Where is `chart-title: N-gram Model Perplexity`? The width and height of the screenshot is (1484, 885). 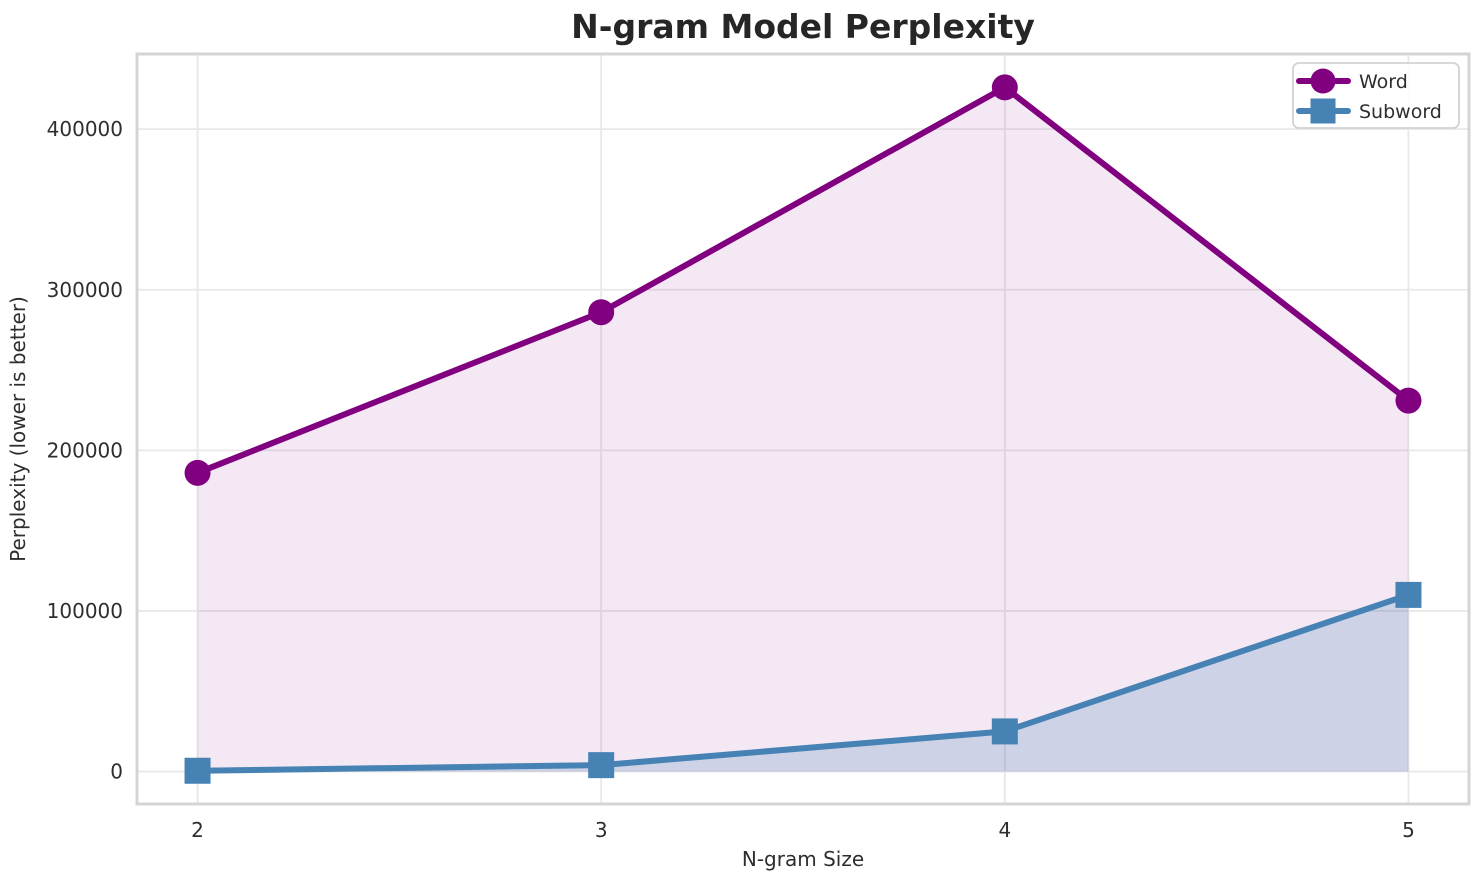
chart-title: N-gram Model Perplexity is located at coordinates (803, 26).